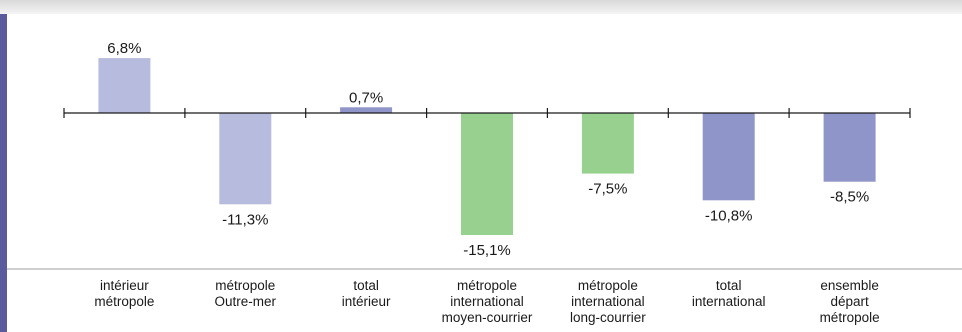  What do you see at coordinates (729, 215) in the screenshot?
I see `value-label-6: -10,8%` at bounding box center [729, 215].